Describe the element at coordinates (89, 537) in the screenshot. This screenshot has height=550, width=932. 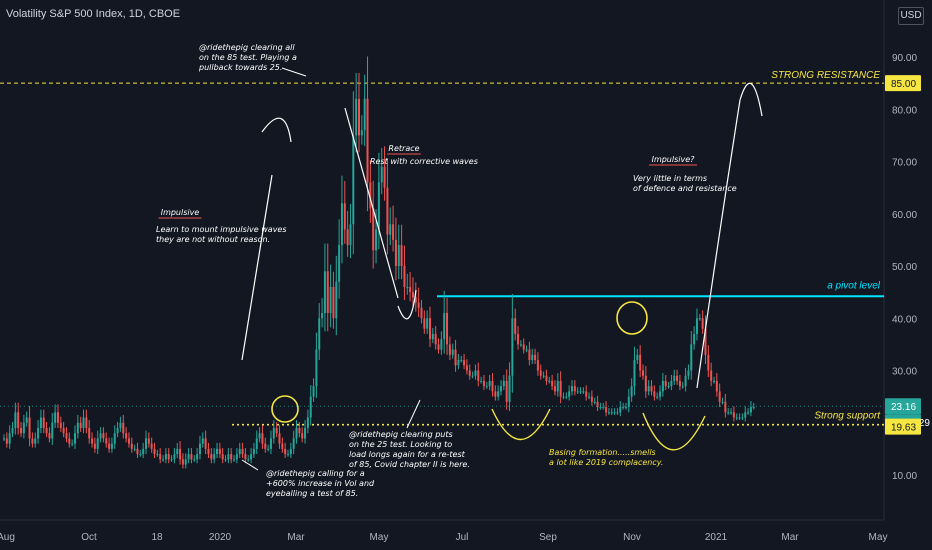
I see `x-tick-label: Oct` at that location.